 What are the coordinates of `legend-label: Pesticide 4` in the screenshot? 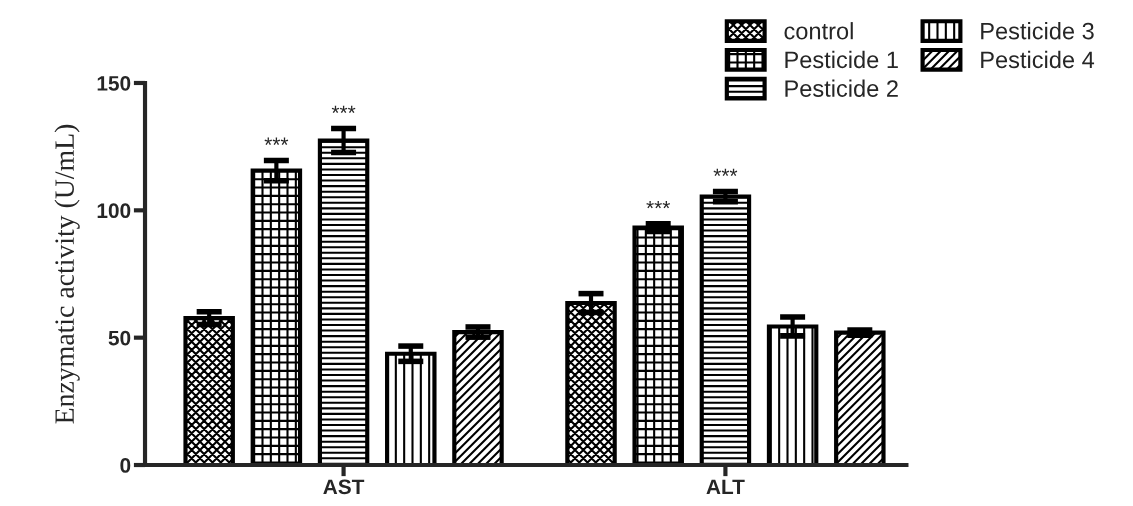 It's located at (1038, 59).